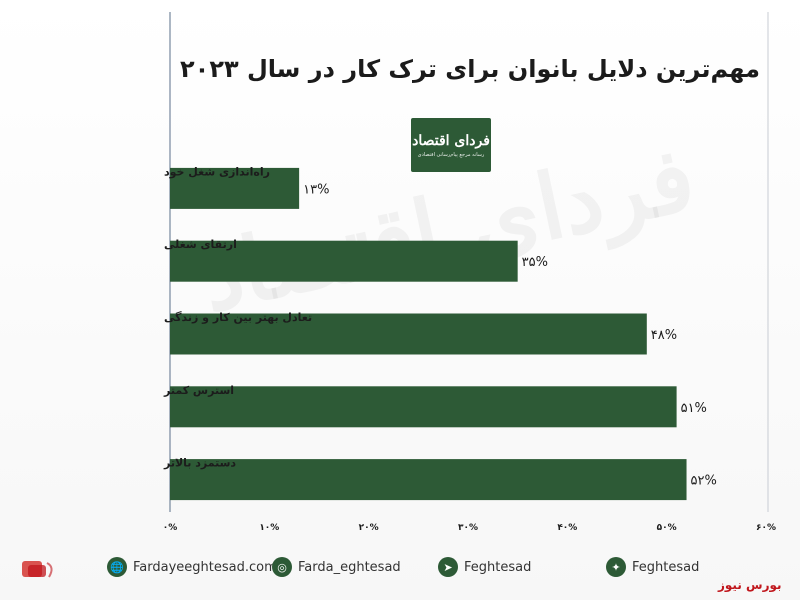 The image size is (800, 600). I want to click on instagram-text: Farda_eghtesad, so click(349, 567).